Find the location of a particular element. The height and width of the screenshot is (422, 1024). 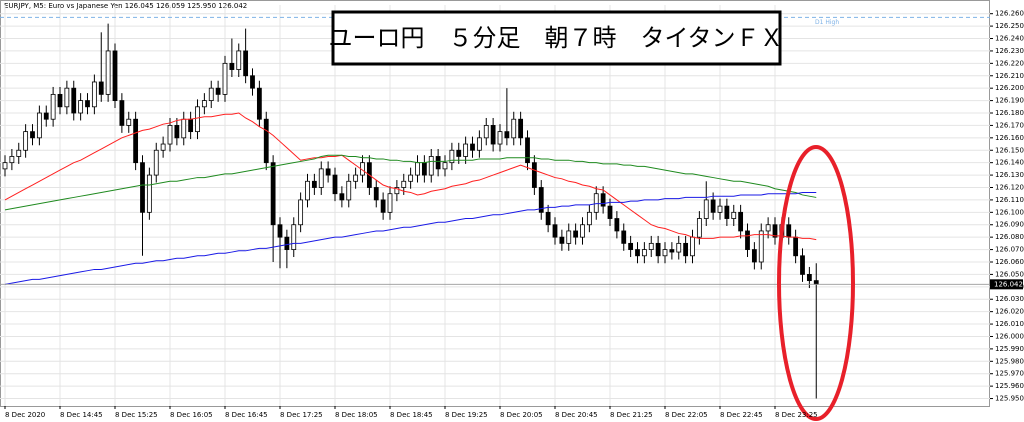

y-tick-label: 126.100 is located at coordinates (1009, 212).